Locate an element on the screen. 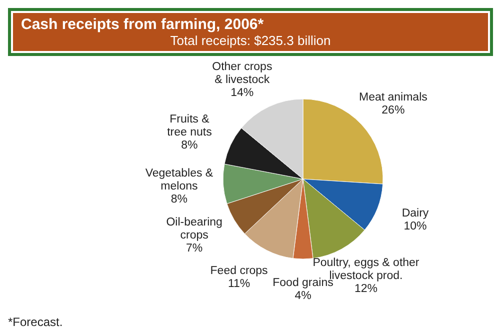  data-label: 7% is located at coordinates (194, 248).